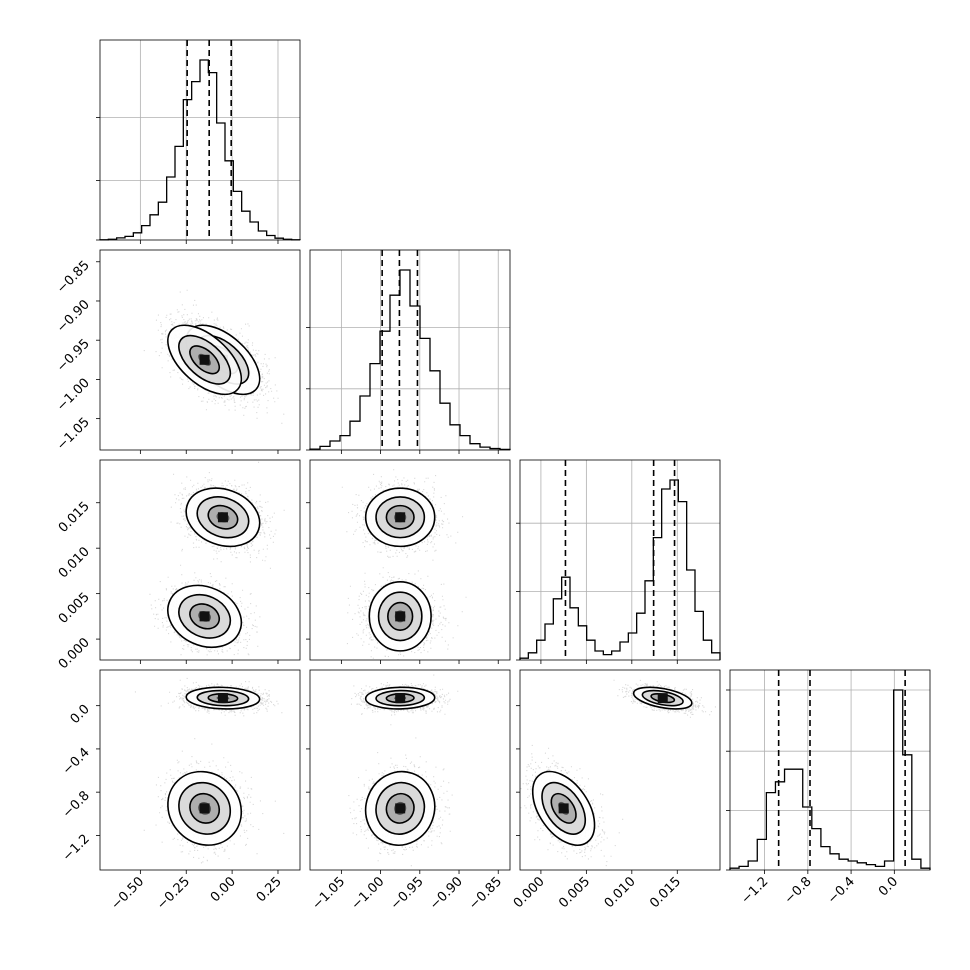  I want to click on y-tick-label-1-1: −0.90, so click(73, 316).